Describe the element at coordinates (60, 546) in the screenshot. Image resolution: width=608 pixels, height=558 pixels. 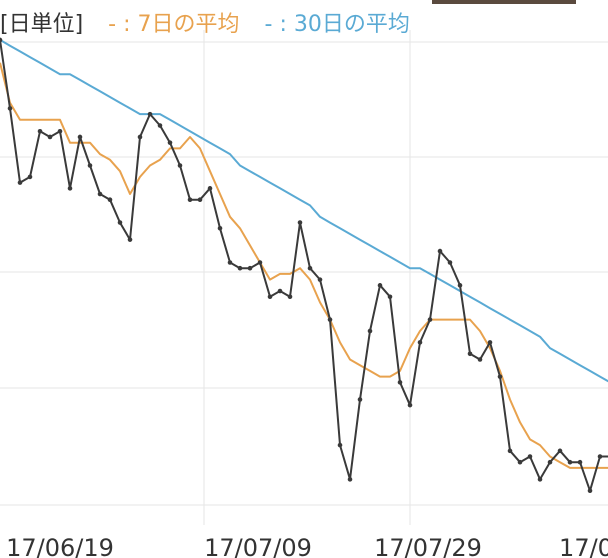
I see `x-tick-label: 17/06/19` at that location.